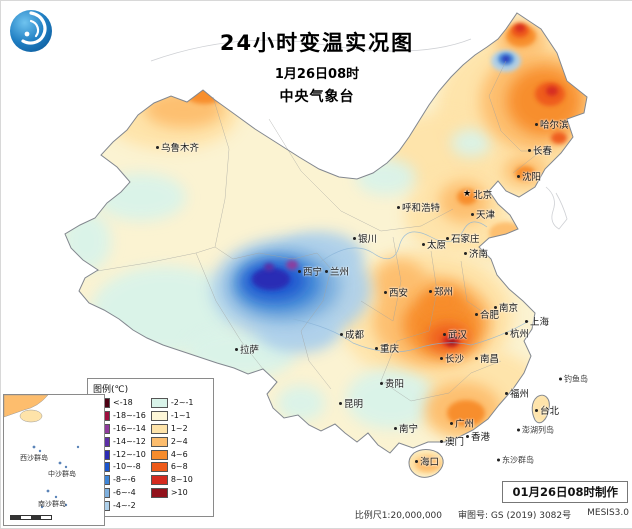 Image resolution: width=632 pixels, height=529 pixels. Describe the element at coordinates (129, 441) in the screenshot. I see `legend-label: -14~-12` at that location.